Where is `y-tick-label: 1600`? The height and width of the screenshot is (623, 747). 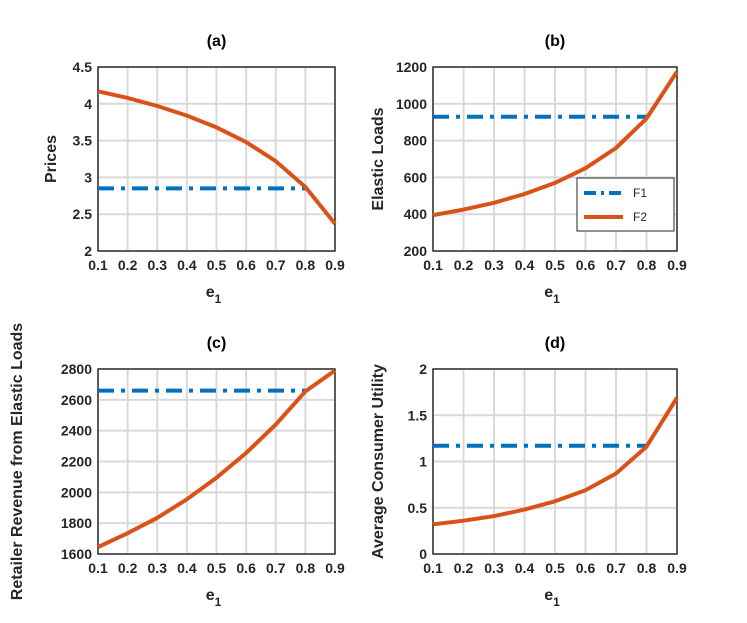
y-tick-label: 1600 is located at coordinates (76, 554).